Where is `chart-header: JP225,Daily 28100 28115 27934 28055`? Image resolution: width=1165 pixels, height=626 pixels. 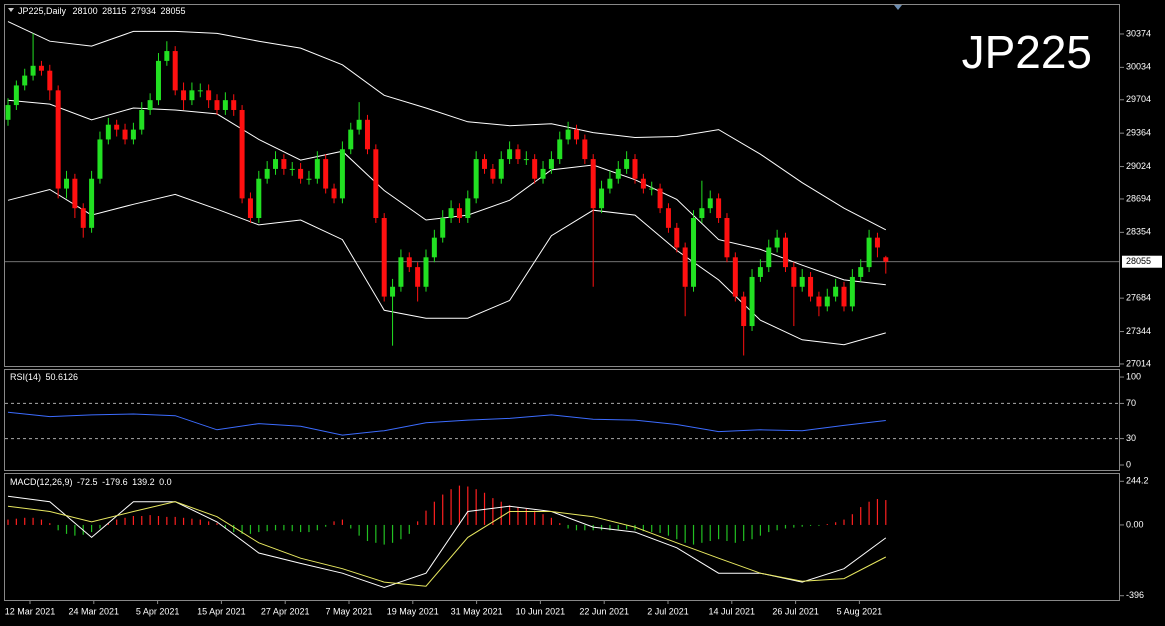
chart-header: JP225,Daily 28100 28115 27934 28055 is located at coordinates (102, 11).